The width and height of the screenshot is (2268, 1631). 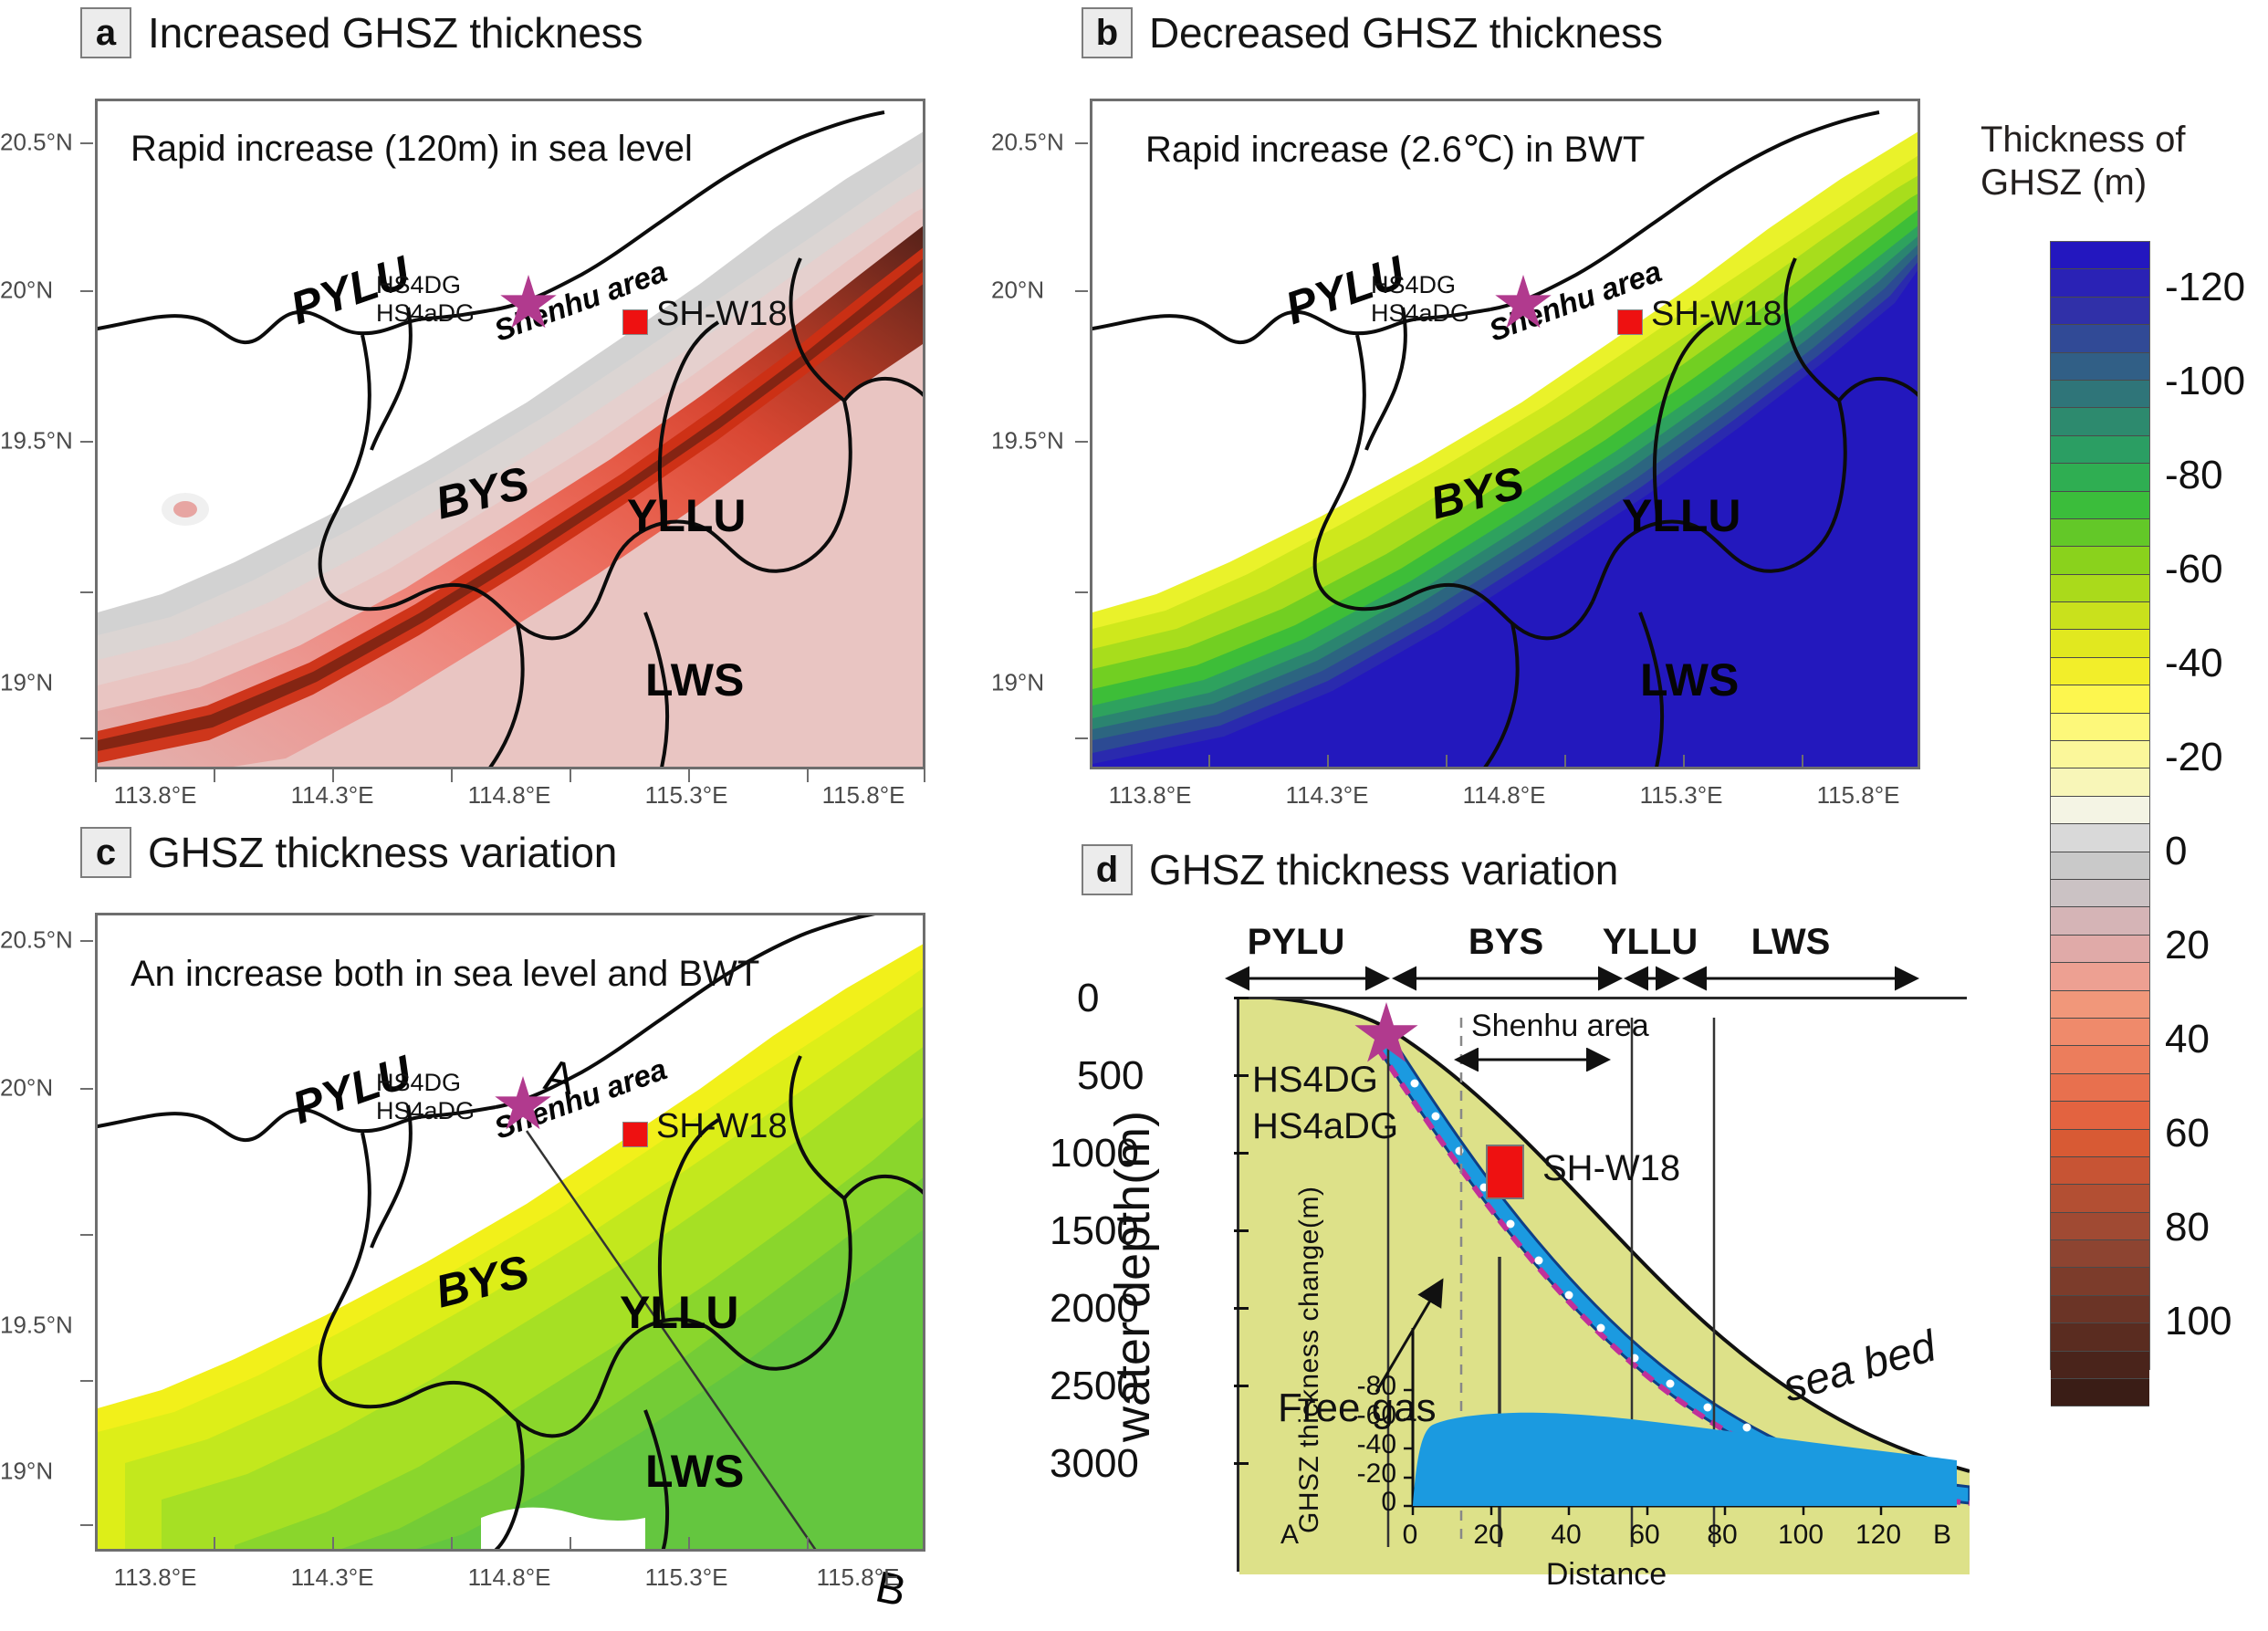 What do you see at coordinates (509, 1577) in the screenshot?
I see `panel-c-xtick-2: 114.8°E` at bounding box center [509, 1577].